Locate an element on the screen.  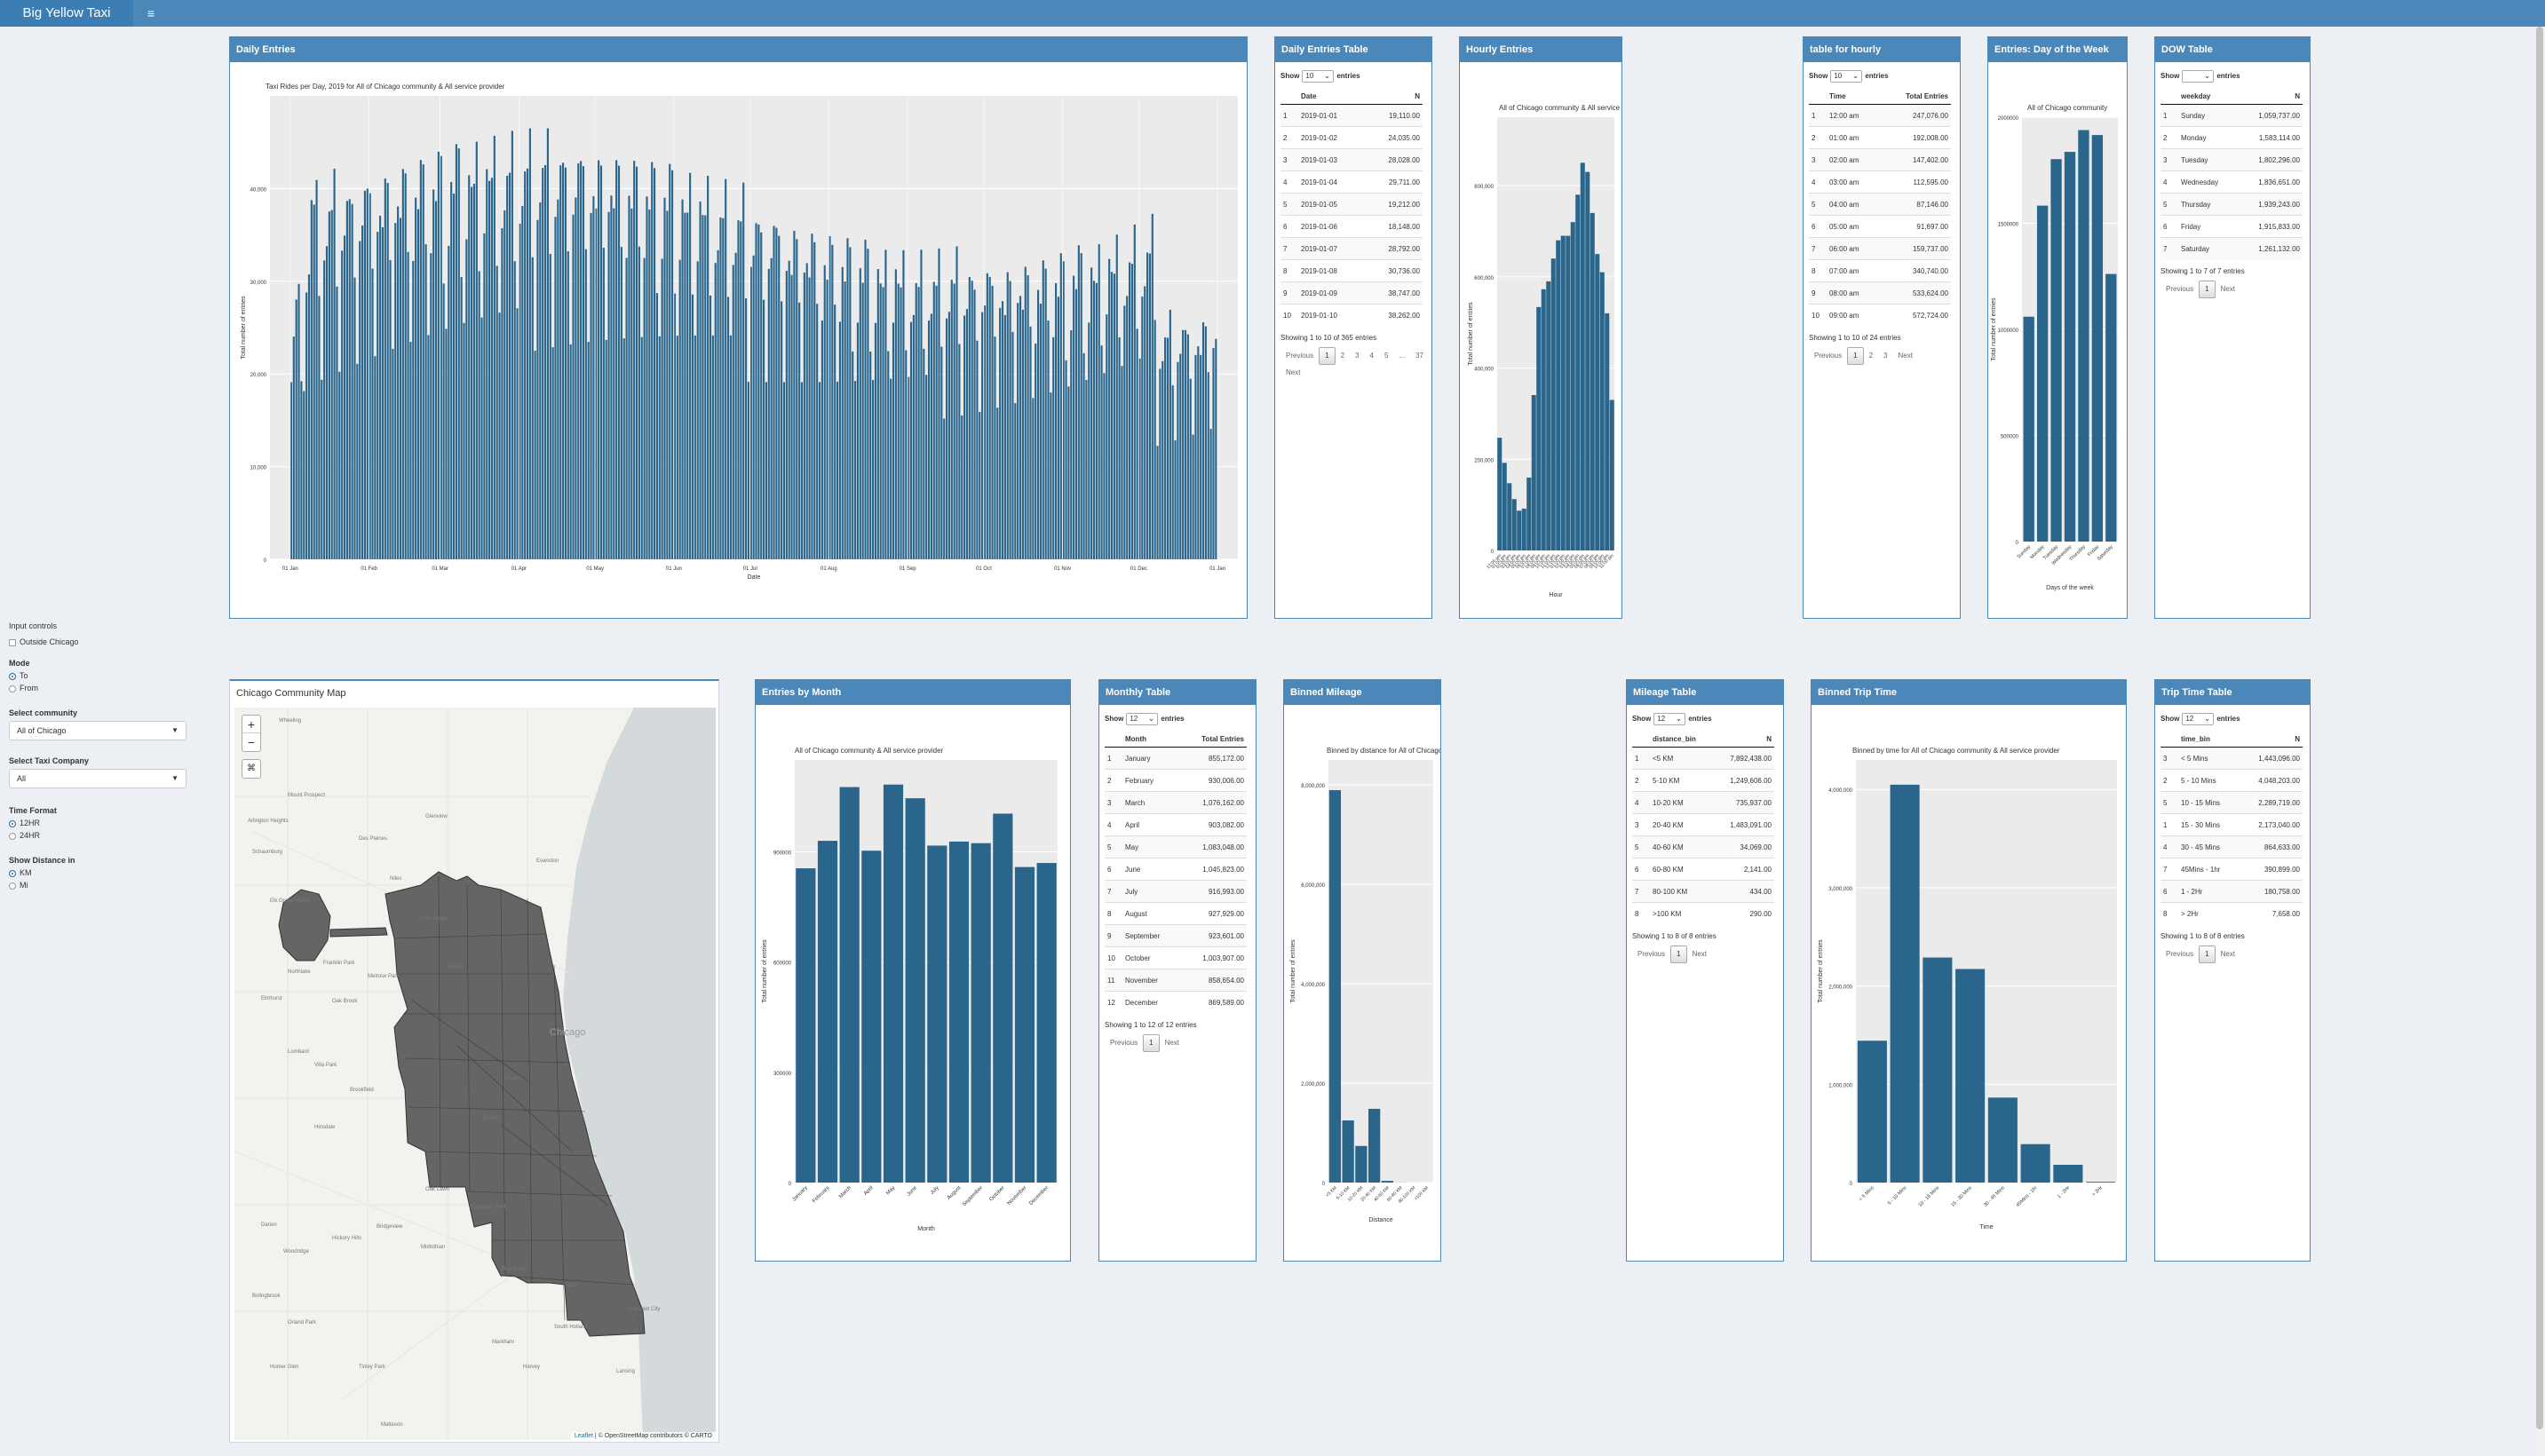
company-select: All ▼ is located at coordinates (97, 778).